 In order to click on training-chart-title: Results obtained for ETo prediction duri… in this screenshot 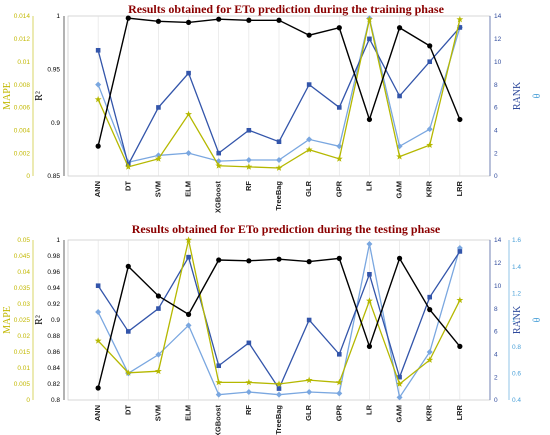, I will do `click(286, 9)`.